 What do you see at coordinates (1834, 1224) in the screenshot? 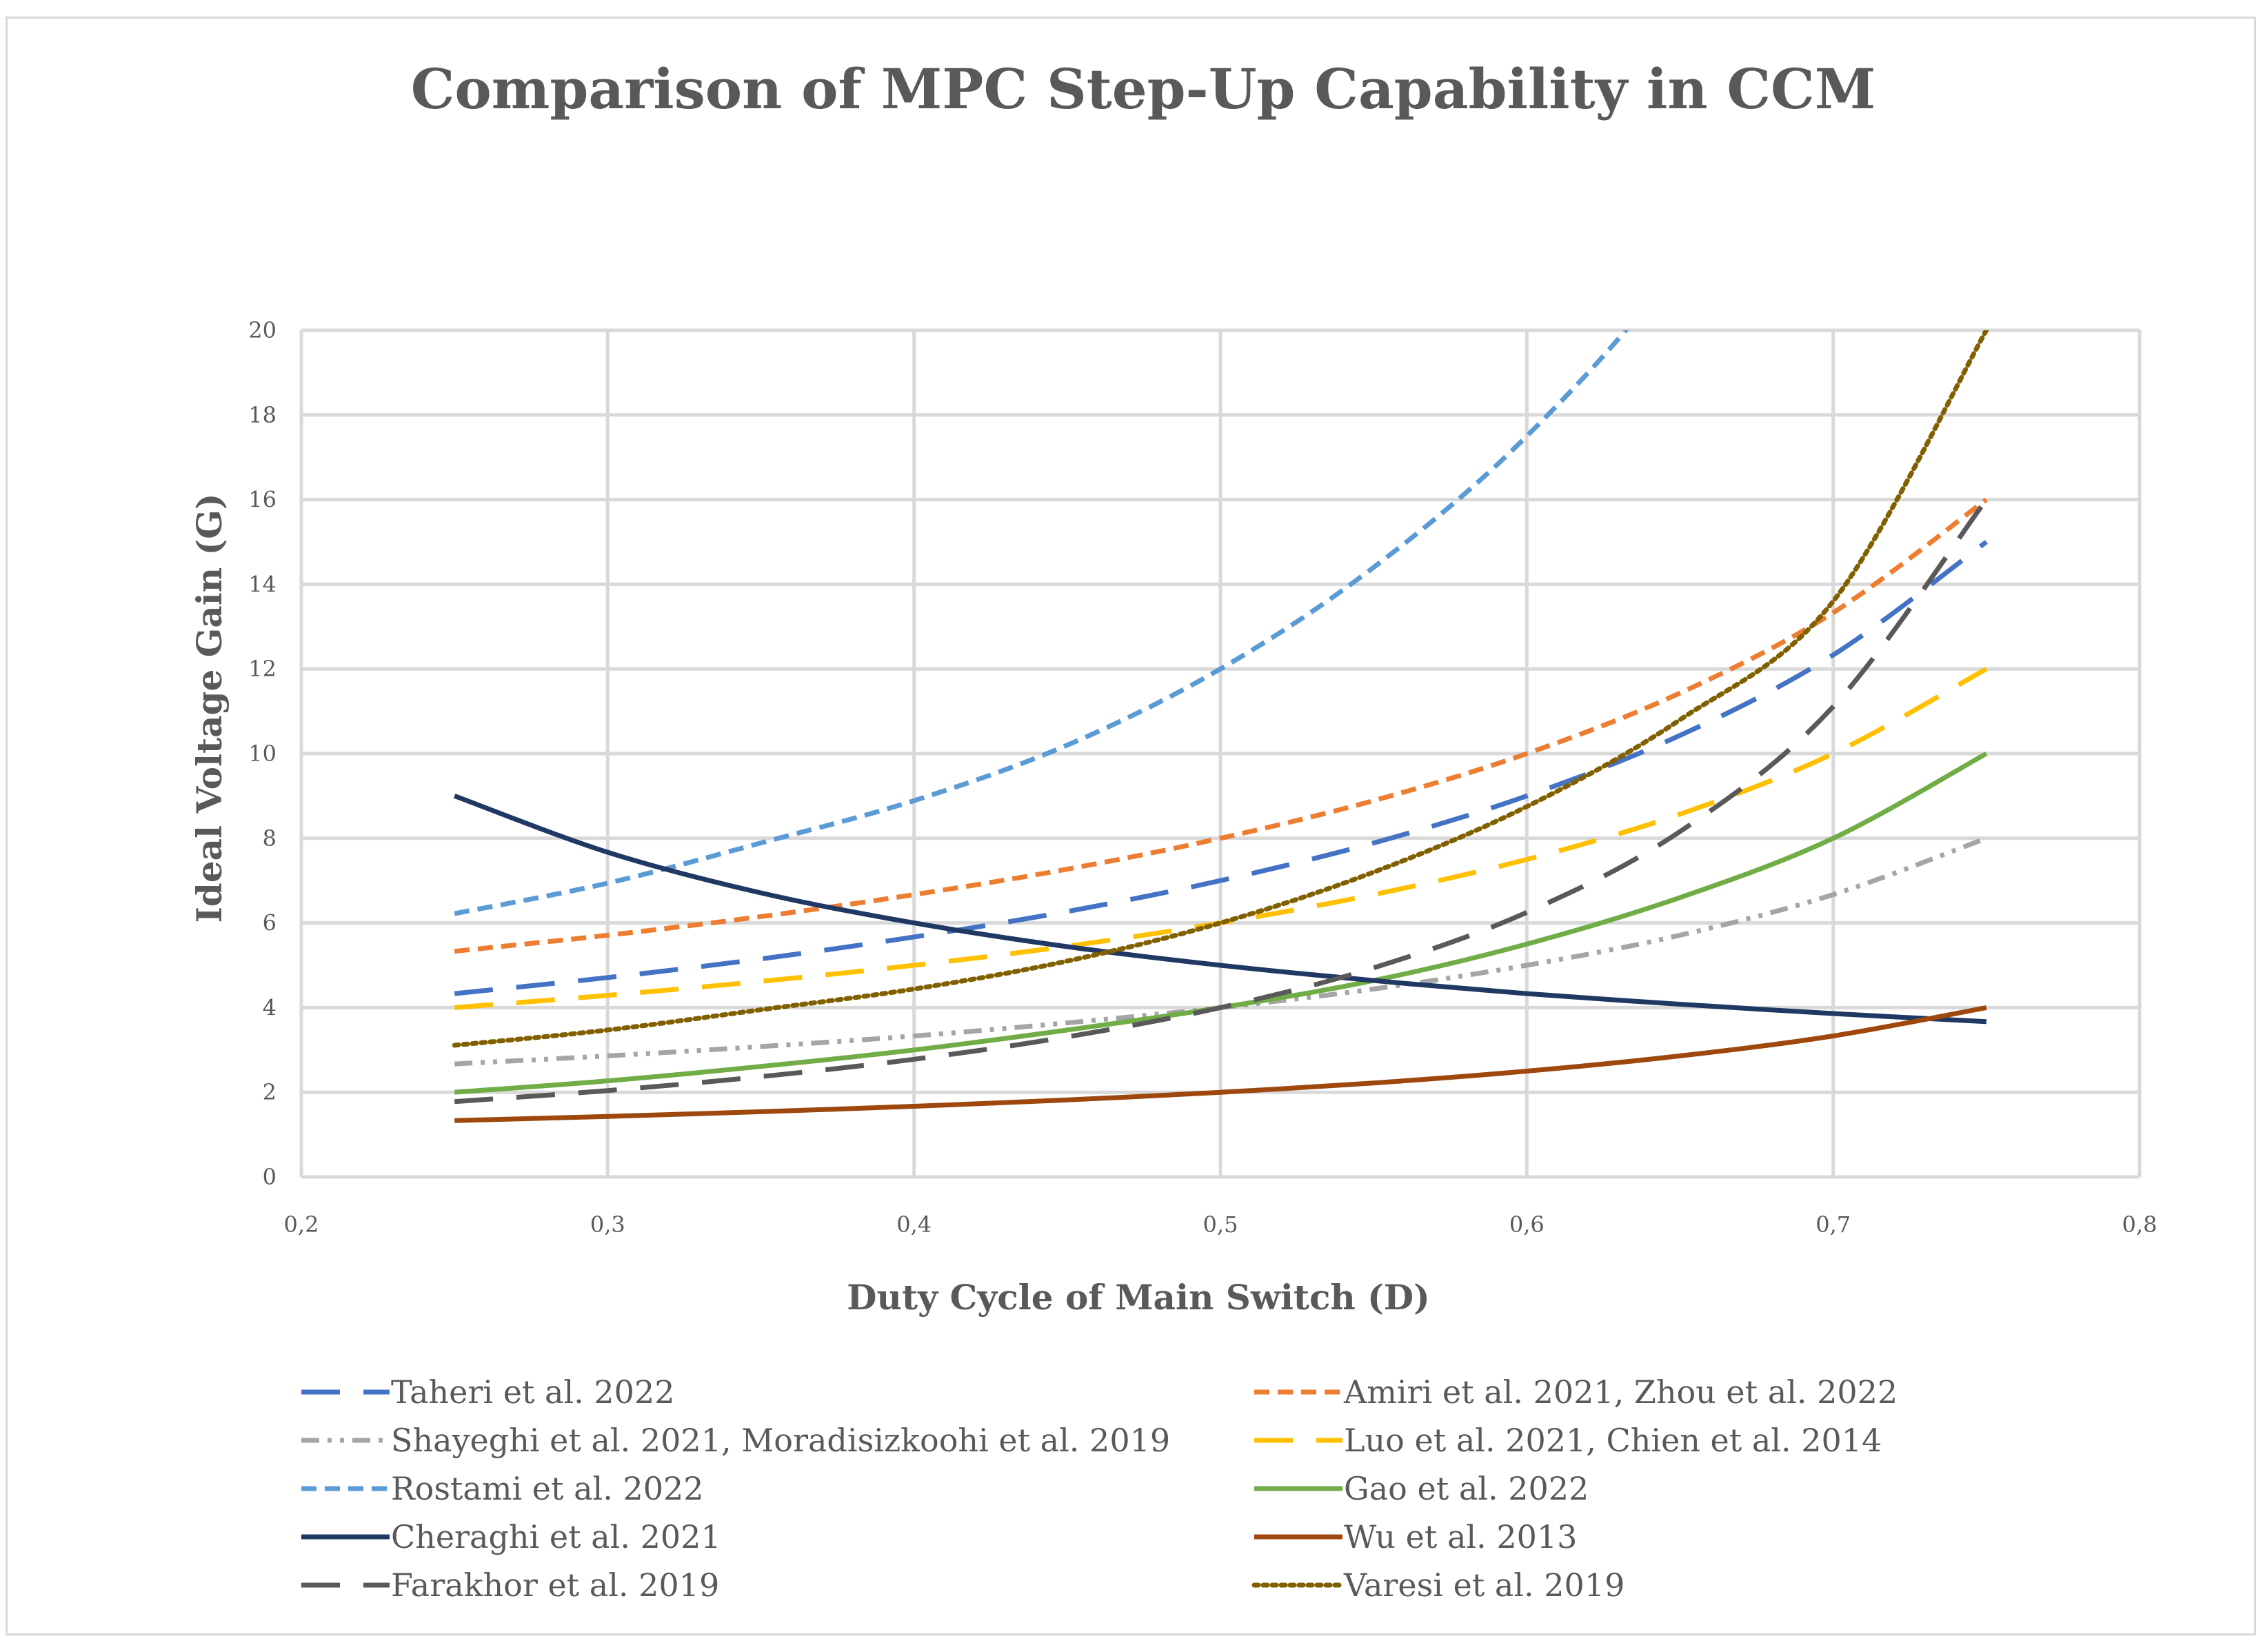
I see `x-tick-label: 0,7` at bounding box center [1834, 1224].